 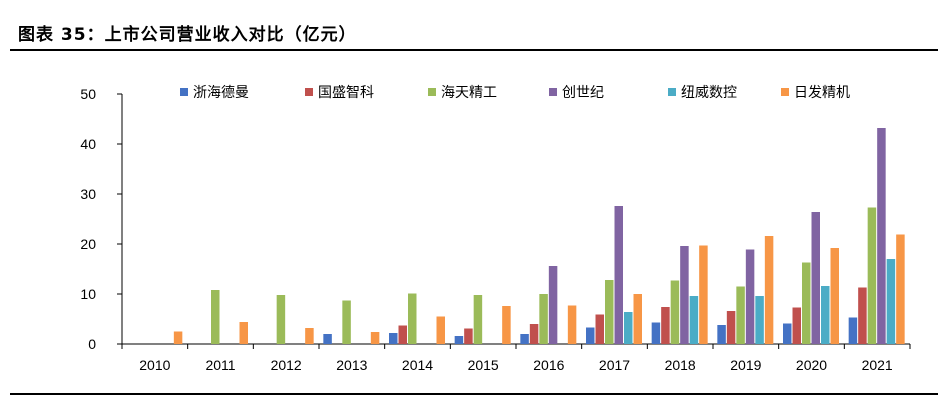 I want to click on legend-label: 创世纪, so click(x=583, y=93).